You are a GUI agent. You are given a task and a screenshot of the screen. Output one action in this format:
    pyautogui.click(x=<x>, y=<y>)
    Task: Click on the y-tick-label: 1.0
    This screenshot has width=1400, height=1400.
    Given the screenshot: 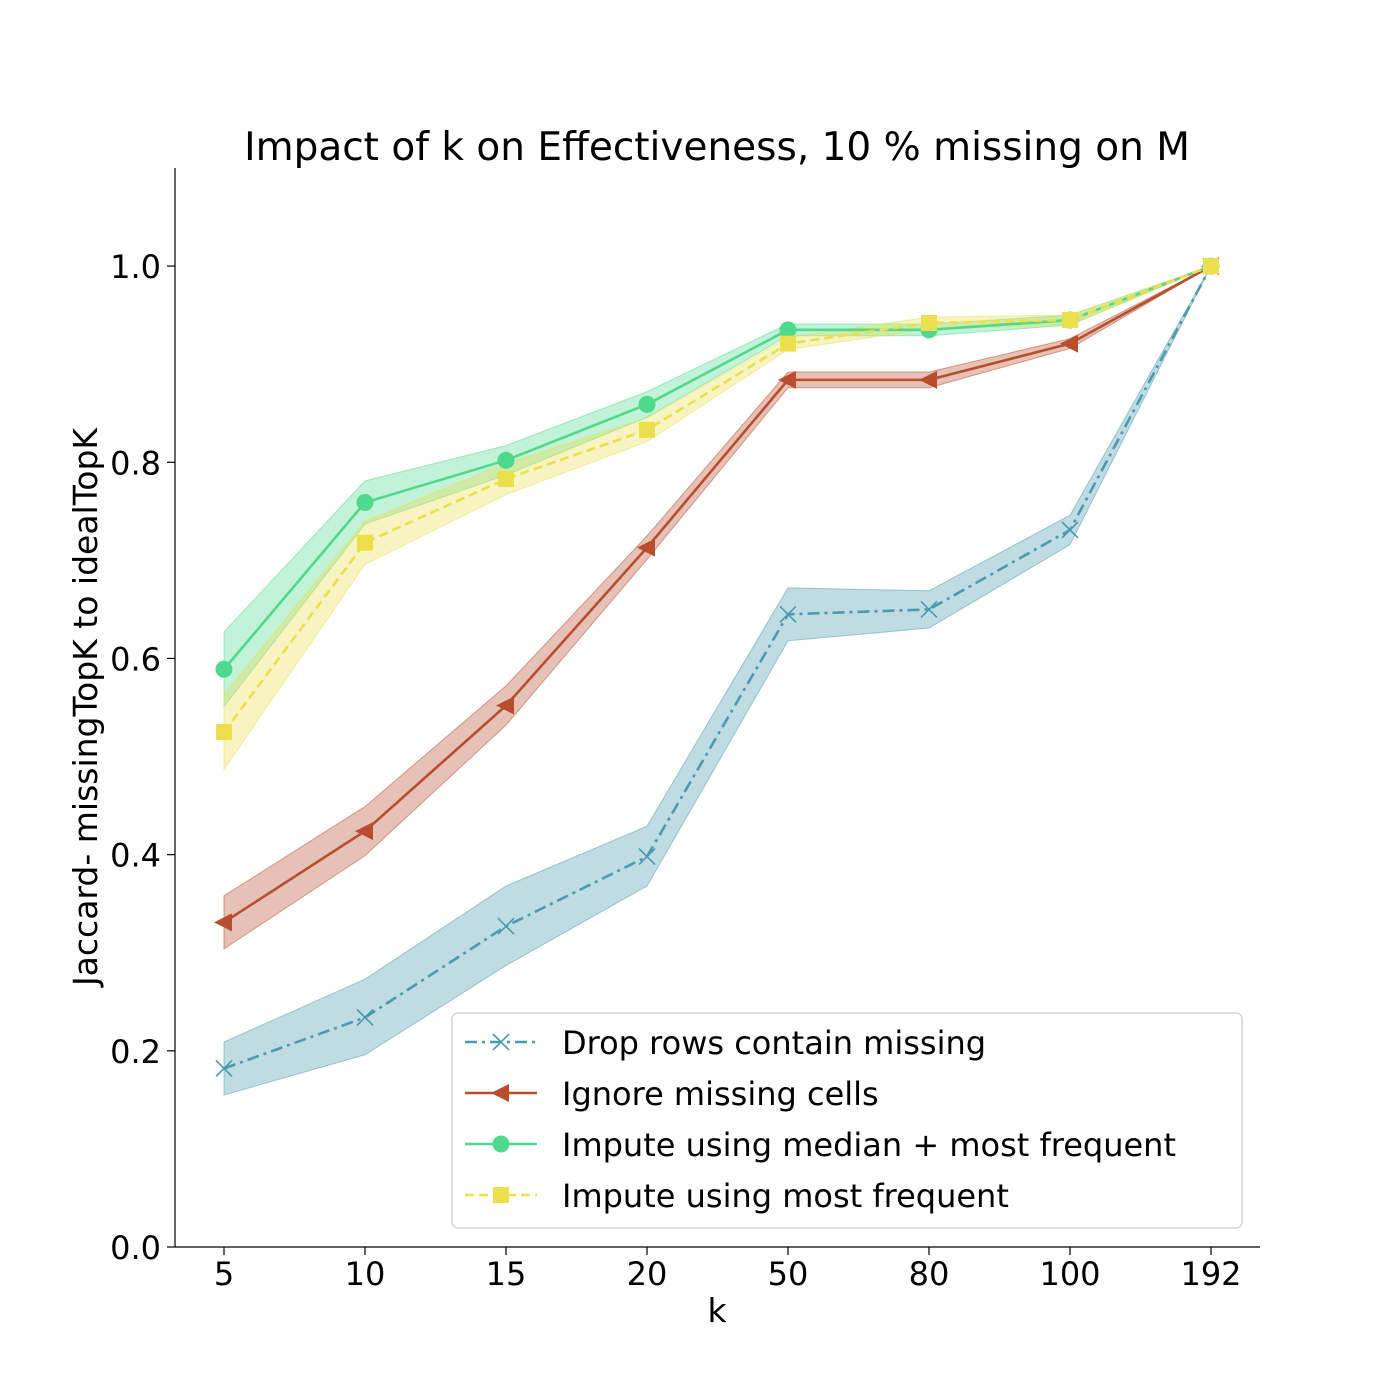 What is the action you would take?
    pyautogui.click(x=135, y=267)
    